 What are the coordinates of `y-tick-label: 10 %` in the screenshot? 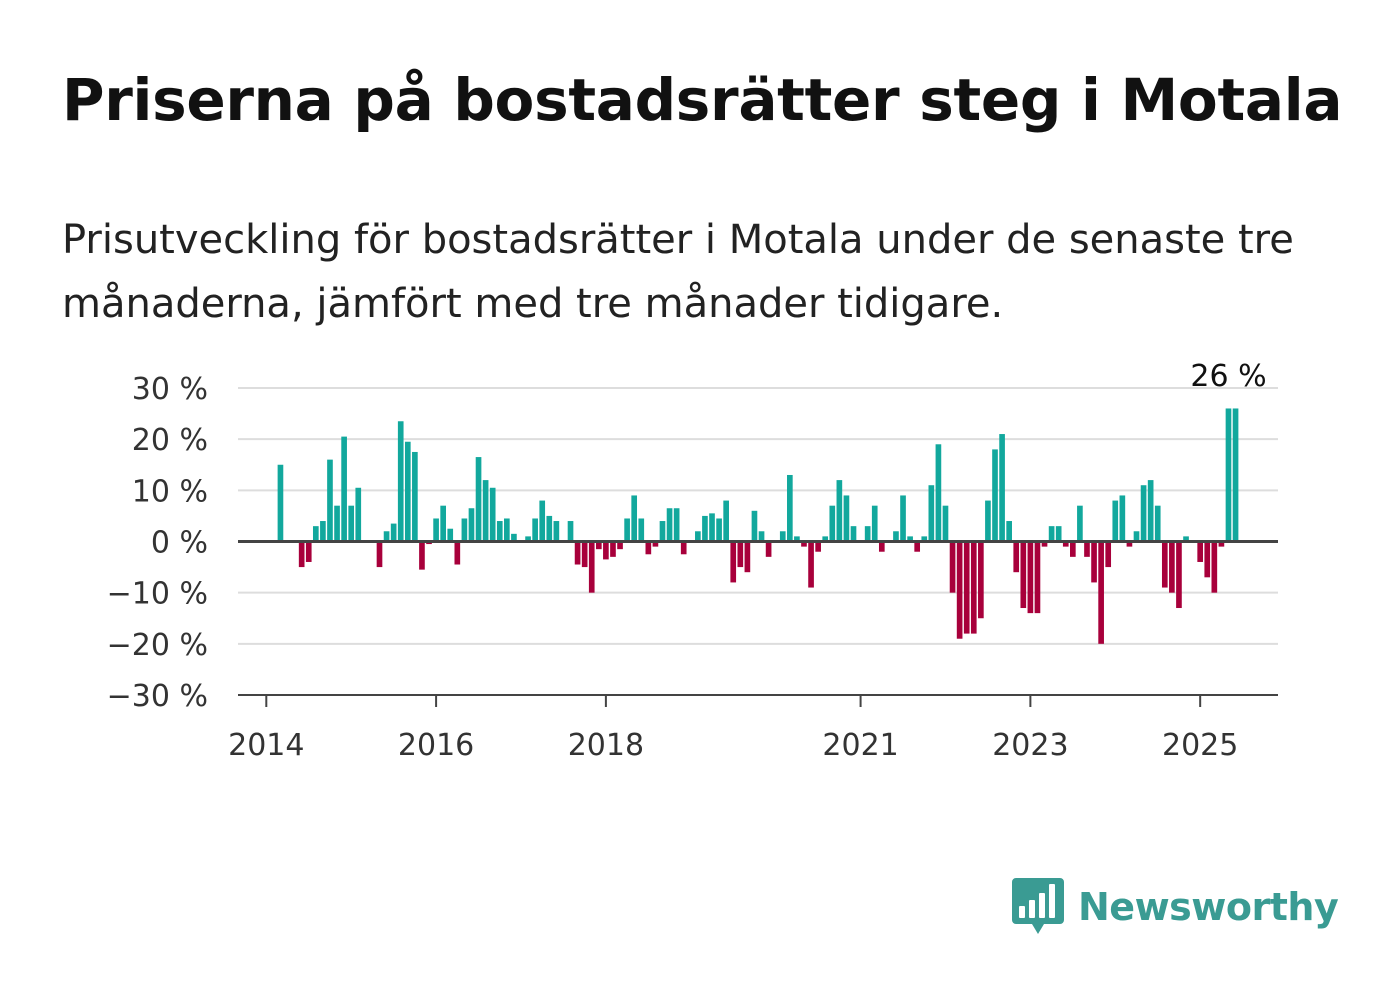 It's located at (170, 491).